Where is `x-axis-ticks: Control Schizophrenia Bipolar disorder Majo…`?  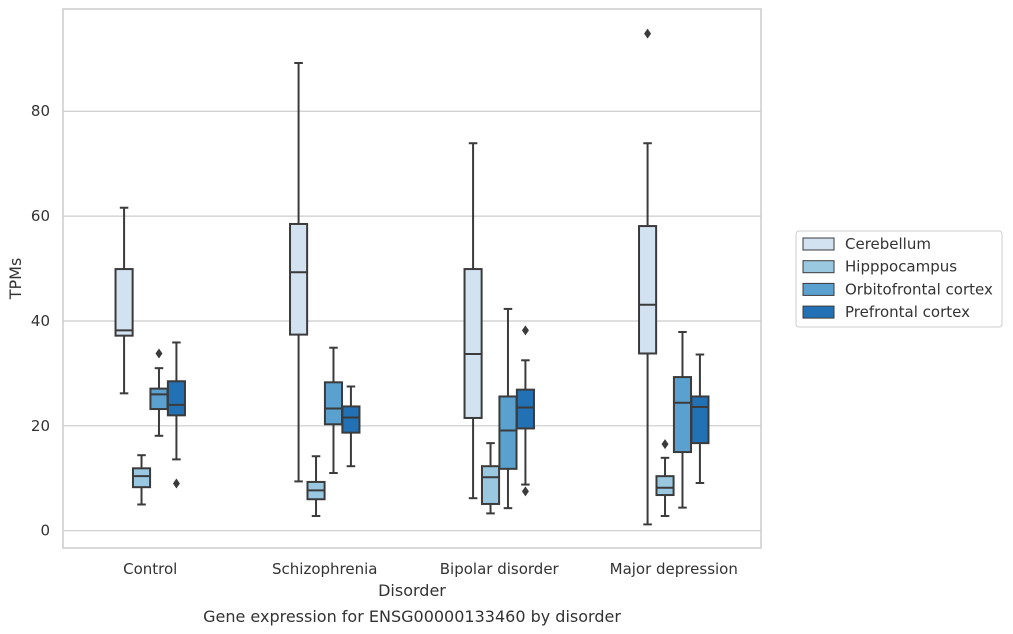
x-axis-ticks: Control Schizophrenia Bipolar disorder Majo… is located at coordinates (430, 569).